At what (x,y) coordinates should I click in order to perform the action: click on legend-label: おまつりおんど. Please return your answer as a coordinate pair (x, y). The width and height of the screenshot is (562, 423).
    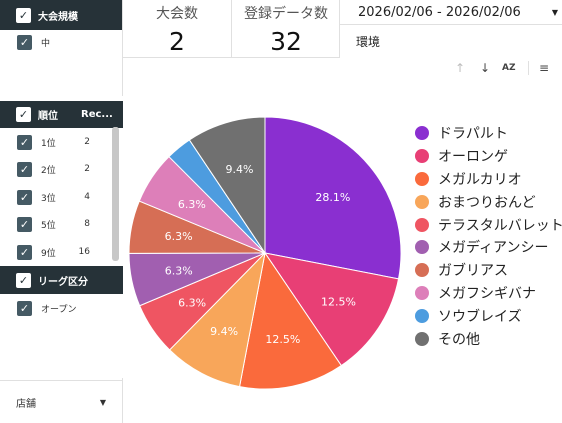
    Looking at the image, I should click on (487, 202).